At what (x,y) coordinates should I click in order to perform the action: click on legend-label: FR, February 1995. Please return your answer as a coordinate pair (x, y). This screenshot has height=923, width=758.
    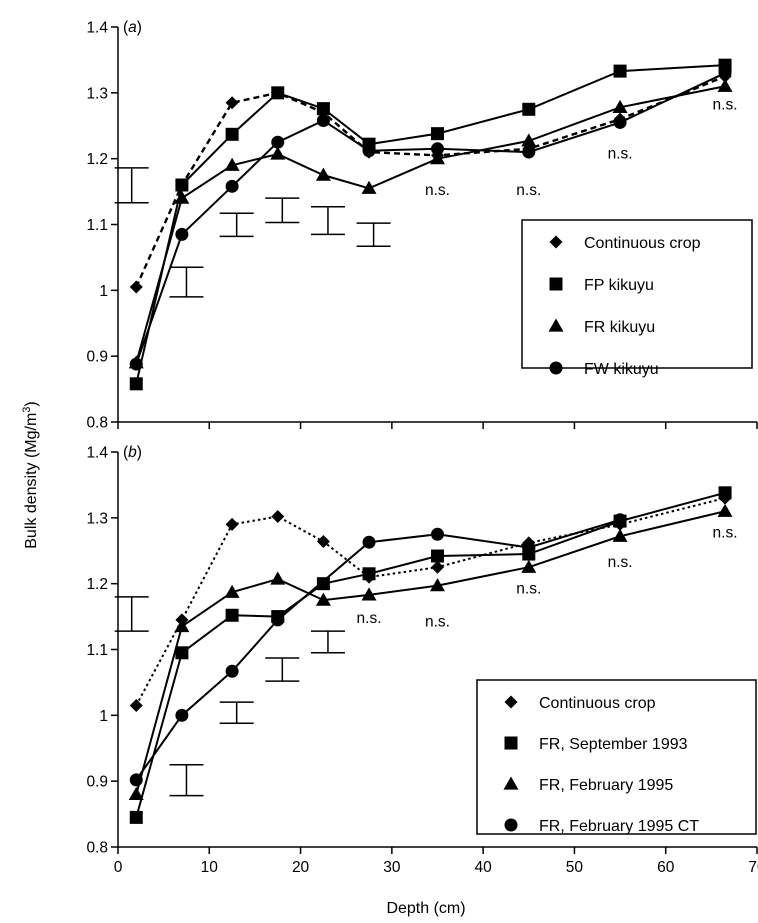
    Looking at the image, I should click on (606, 785).